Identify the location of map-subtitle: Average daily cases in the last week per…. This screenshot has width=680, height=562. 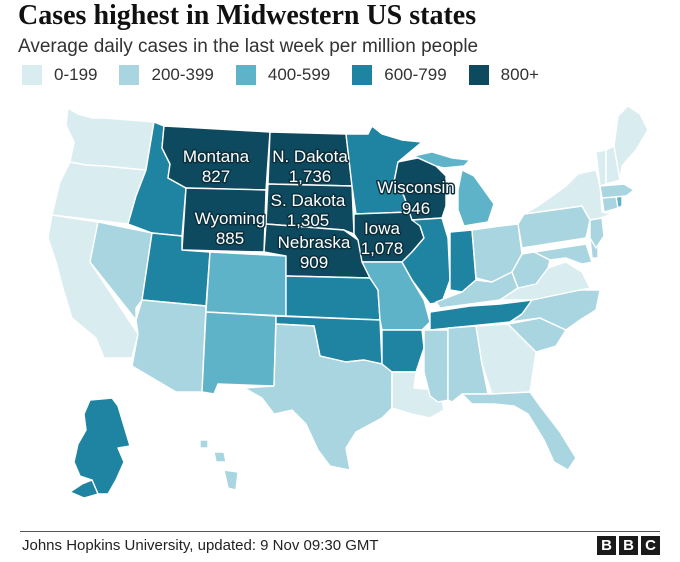
(248, 46).